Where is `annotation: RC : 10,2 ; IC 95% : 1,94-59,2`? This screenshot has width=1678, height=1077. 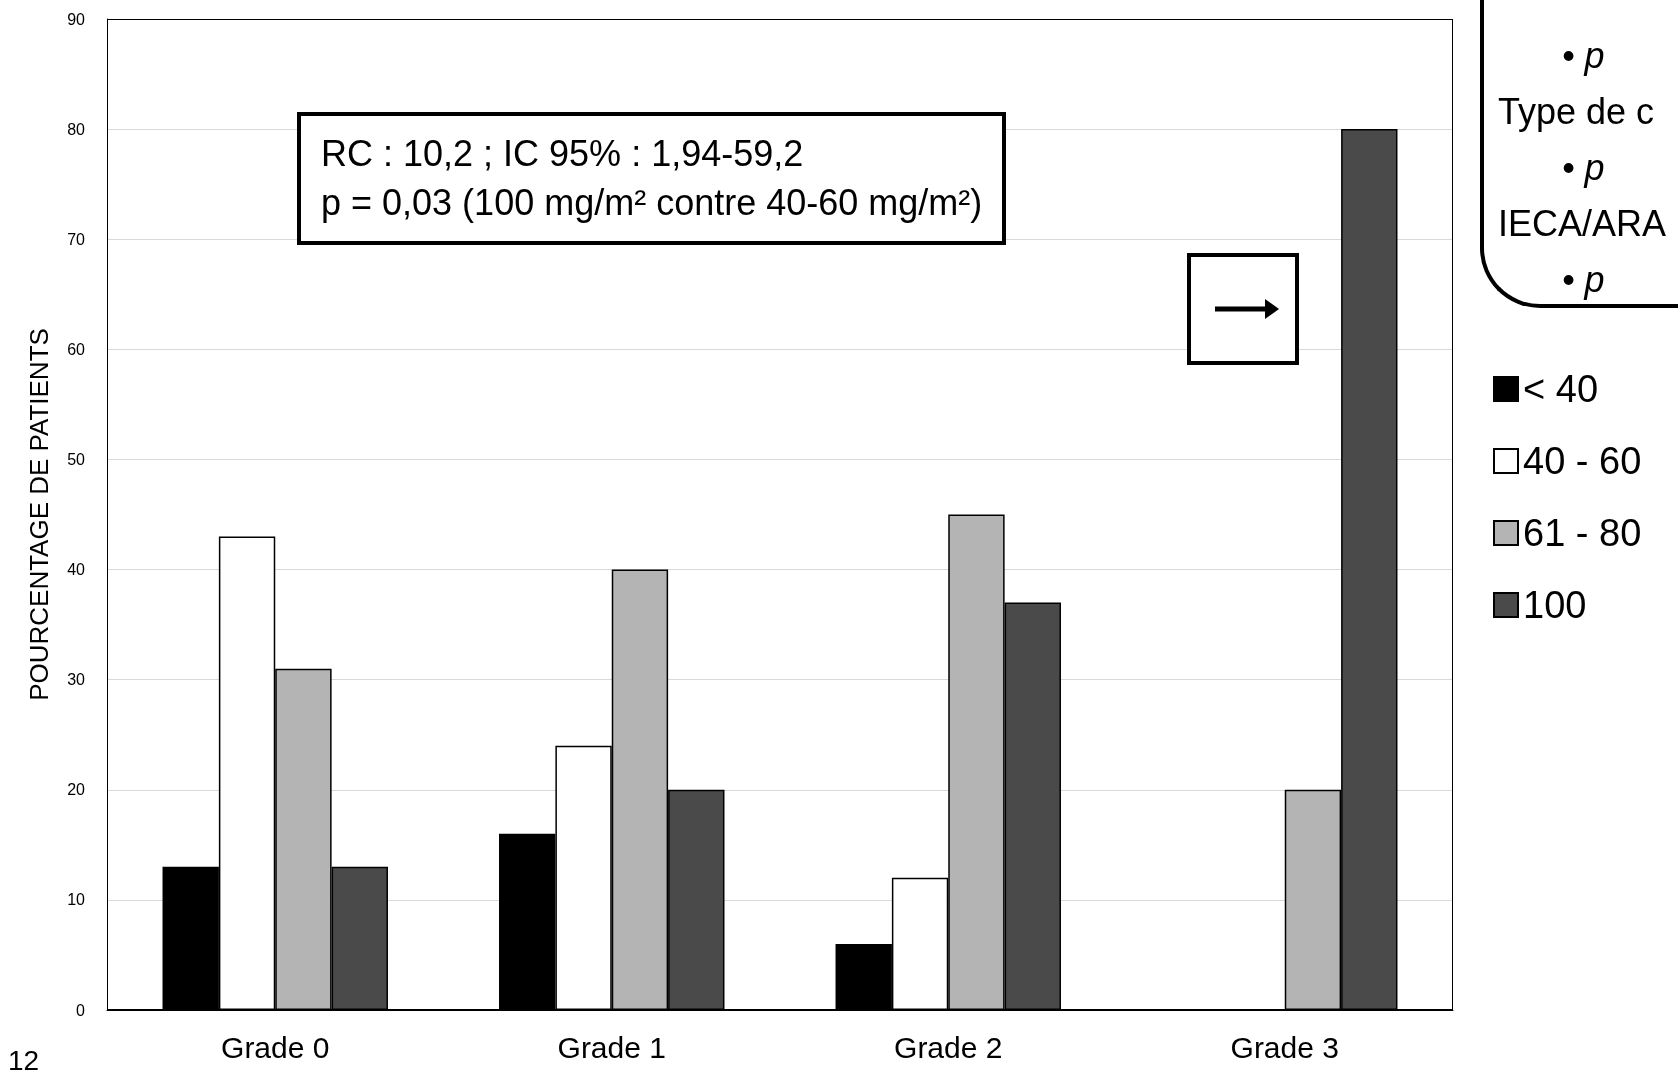 annotation: RC : 10,2 ; IC 95% : 1,94-59,2 is located at coordinates (563, 154).